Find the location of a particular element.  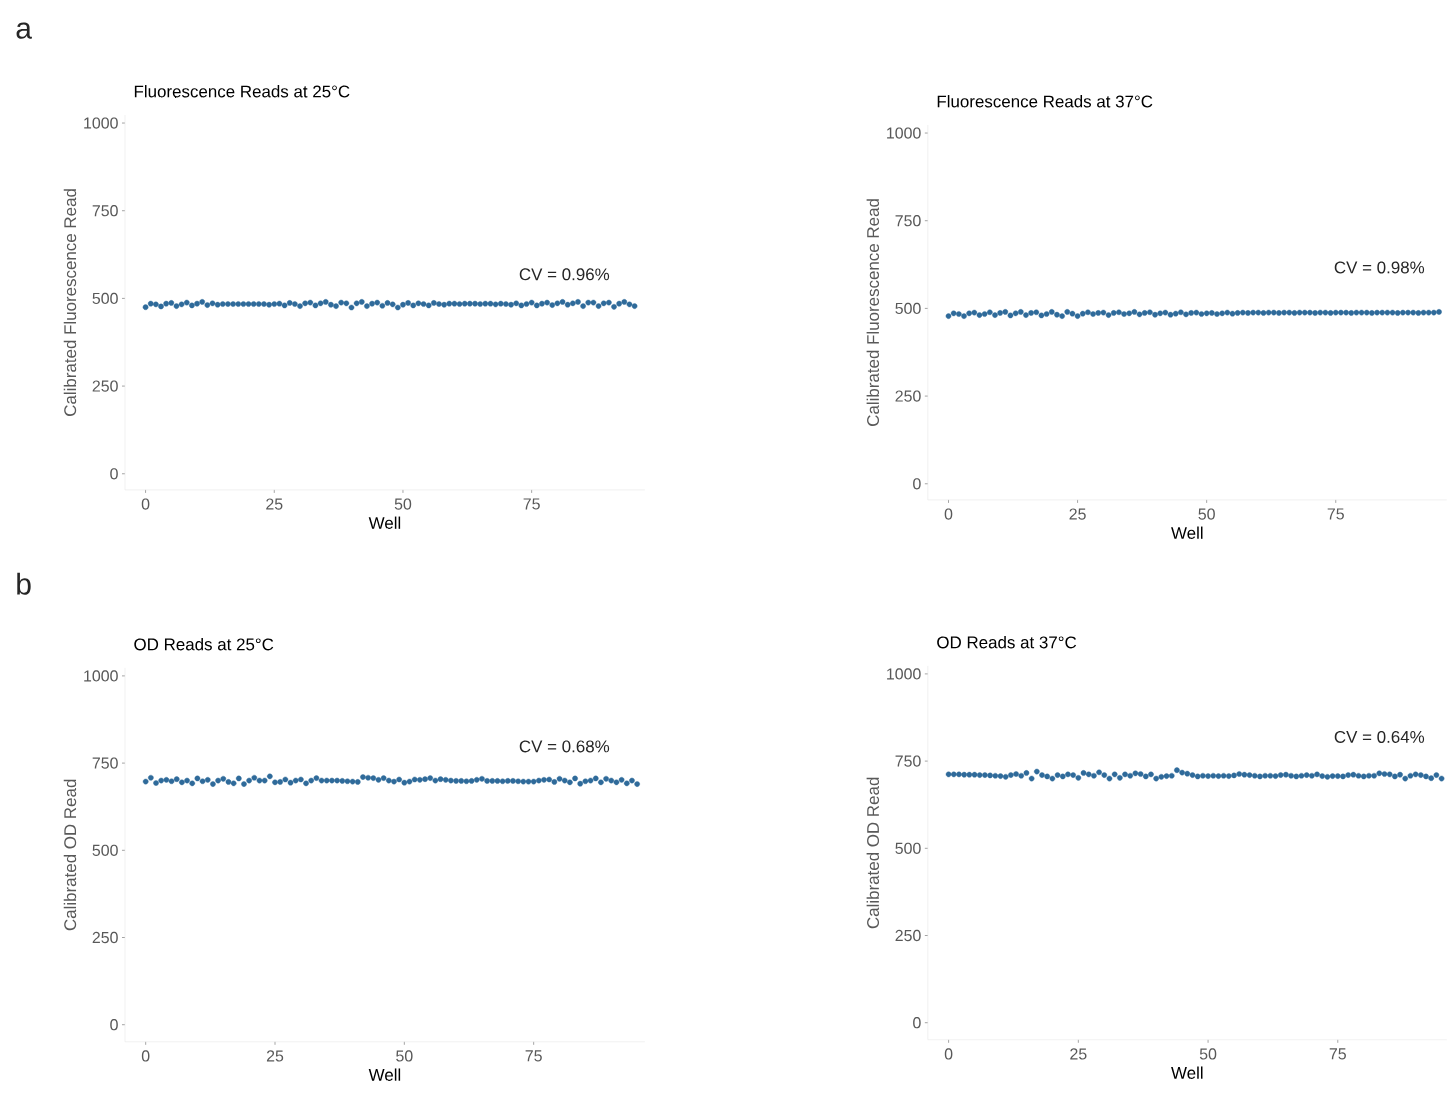

text: b is located at coordinates (24, 583).